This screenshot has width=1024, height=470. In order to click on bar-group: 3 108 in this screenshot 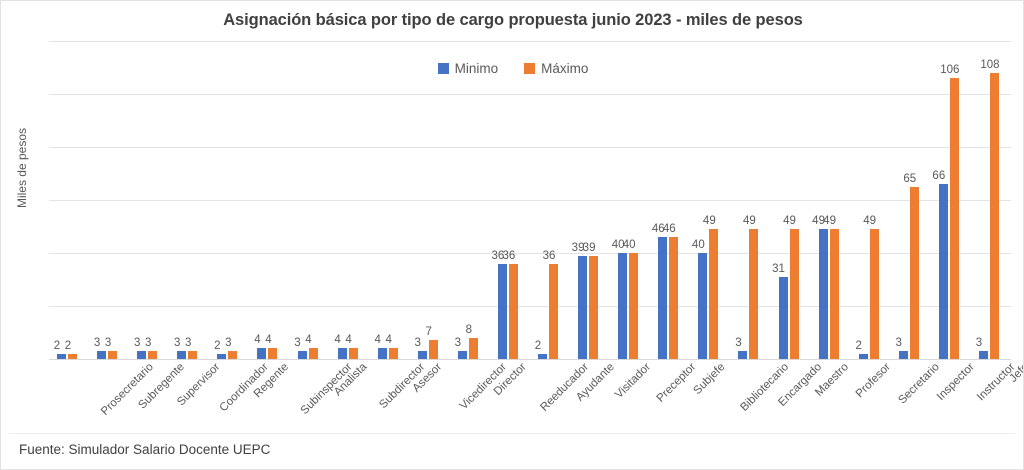, I will do `click(991, 200)`.